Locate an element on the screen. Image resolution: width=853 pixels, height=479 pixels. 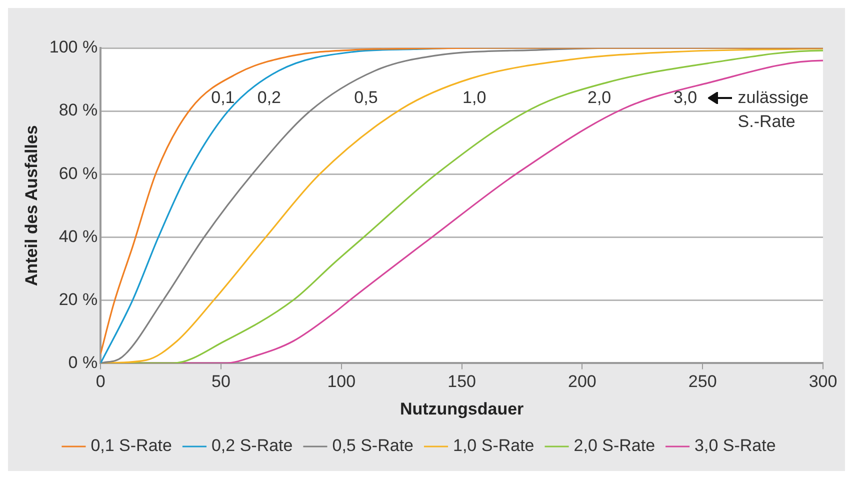
annotation: 1,0 is located at coordinates (474, 98).